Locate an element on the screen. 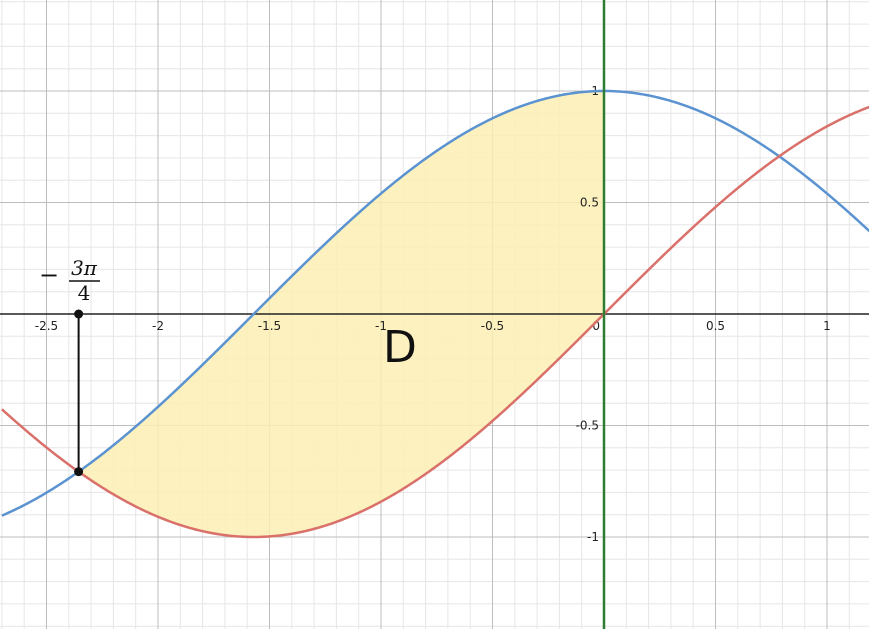 The width and height of the screenshot is (869, 629). x-tick-label: 1 is located at coordinates (827, 326).